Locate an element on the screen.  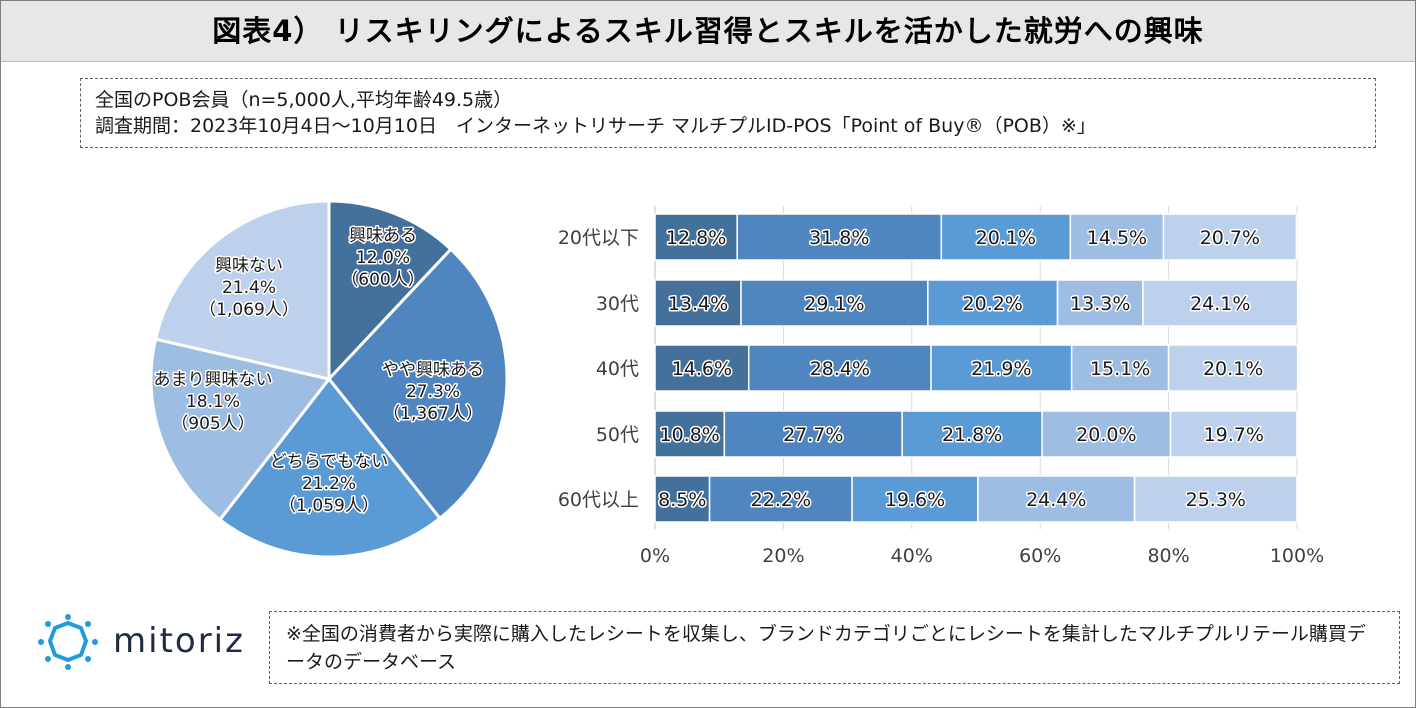
survey-population: 全国のPOB会員（n=5,000人,平均年齢49.5歳） is located at coordinates (304, 100).